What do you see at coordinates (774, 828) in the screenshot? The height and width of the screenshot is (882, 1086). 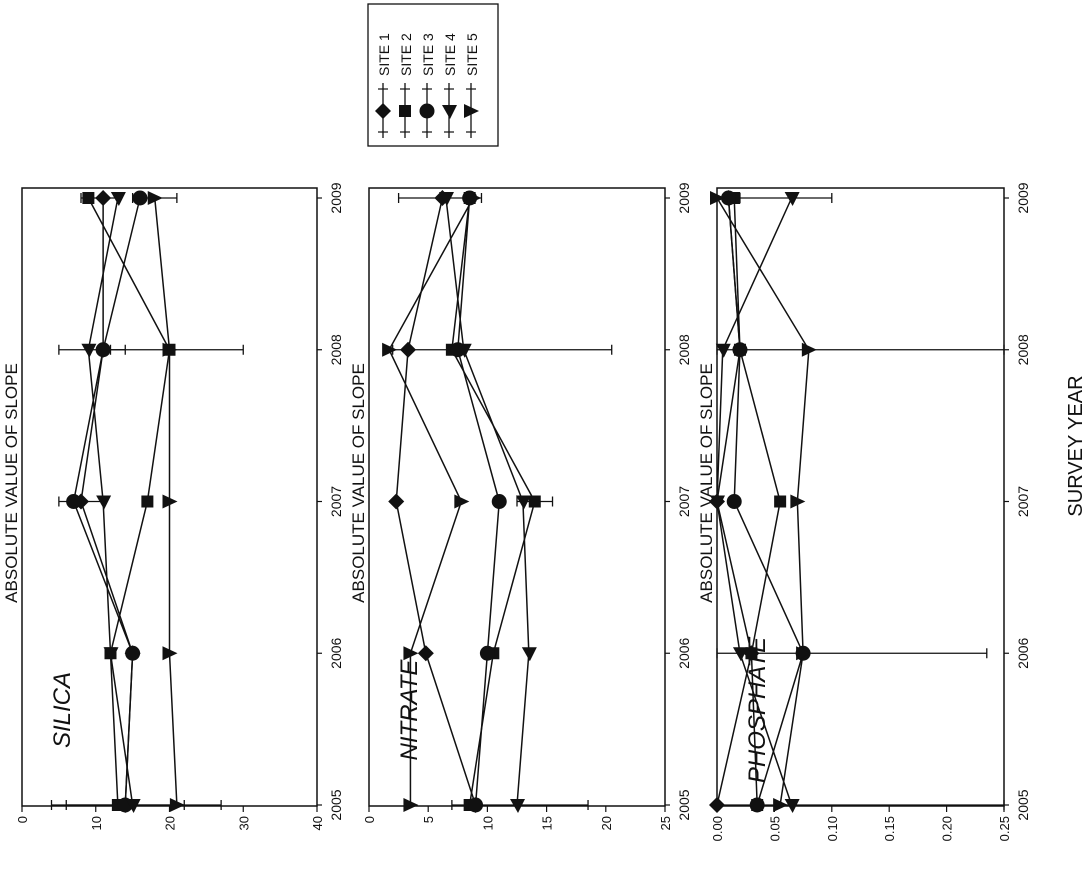 I see `y-tick-label: 0.05` at bounding box center [774, 828].